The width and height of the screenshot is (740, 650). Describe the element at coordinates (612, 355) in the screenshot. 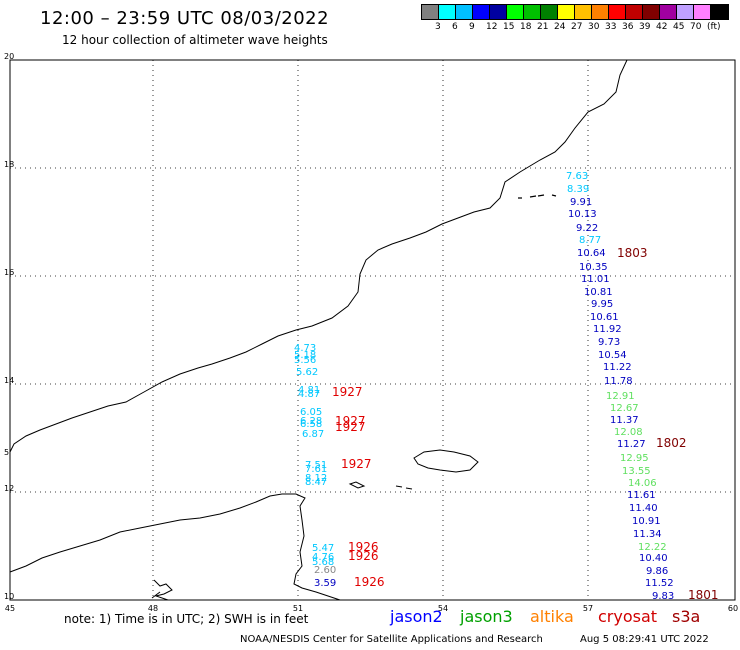

I see `wave-height-value: 10.54` at that location.